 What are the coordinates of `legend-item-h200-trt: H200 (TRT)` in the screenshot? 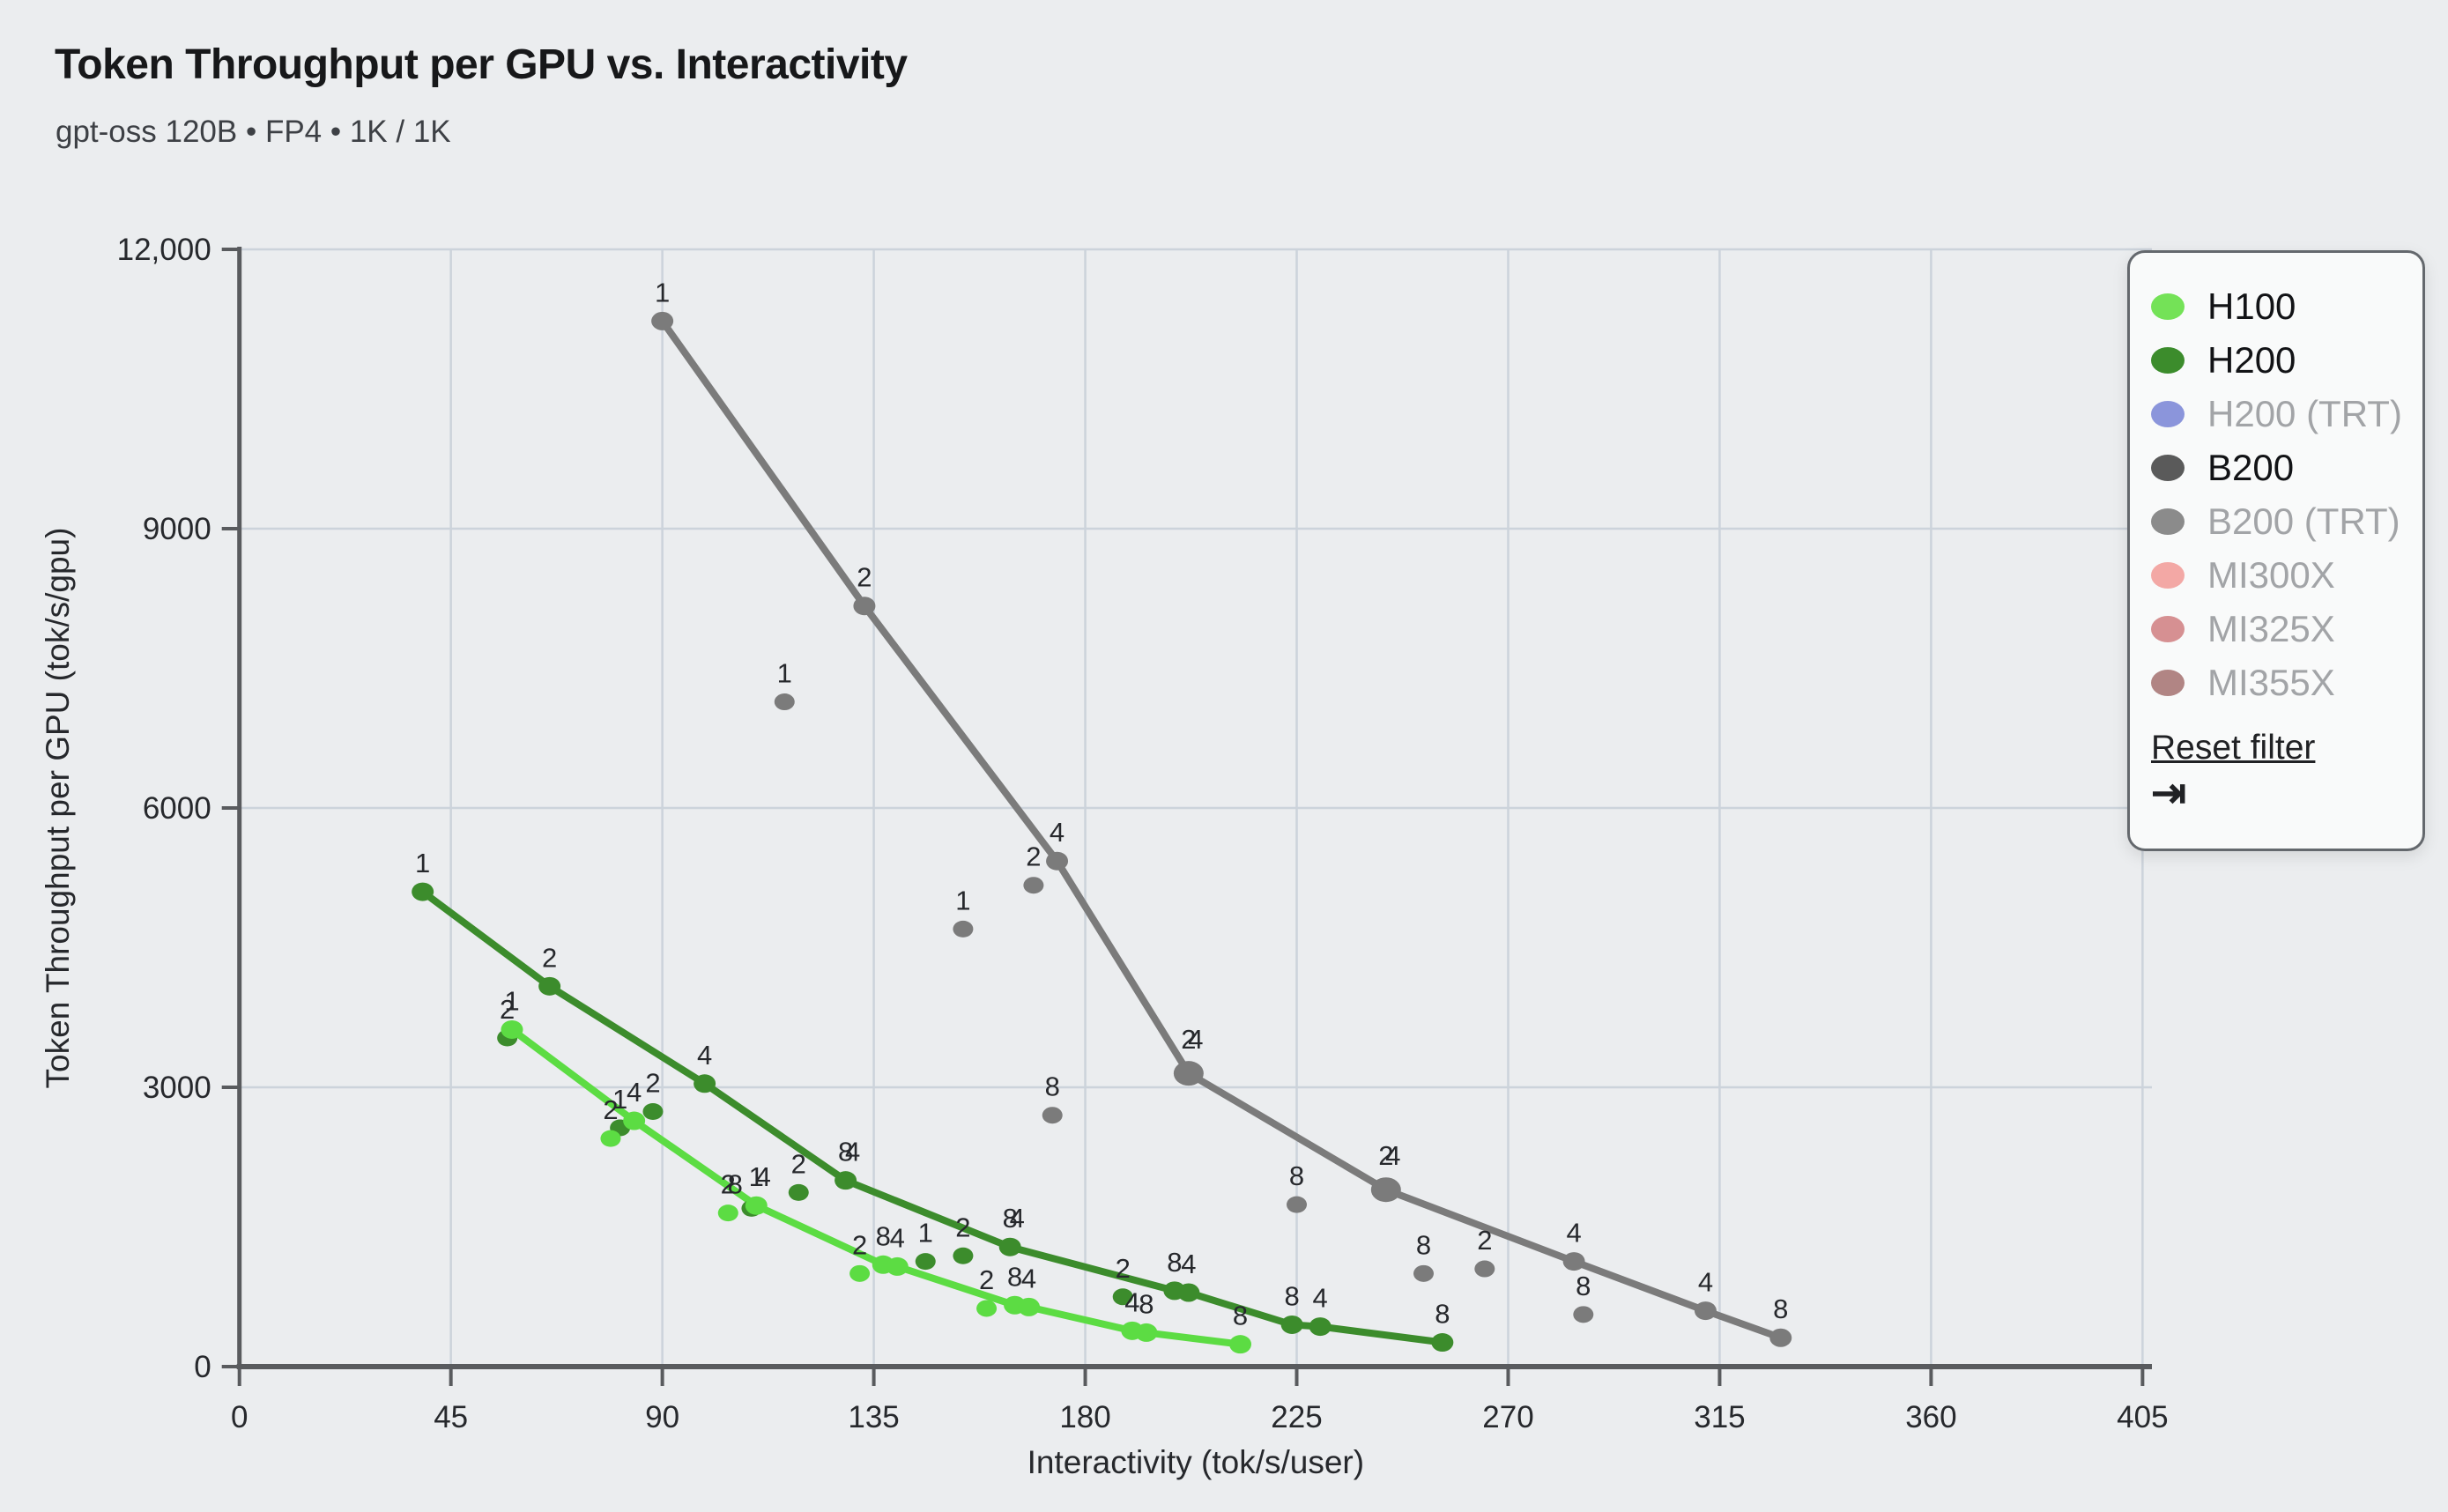 It's located at (2286, 414).